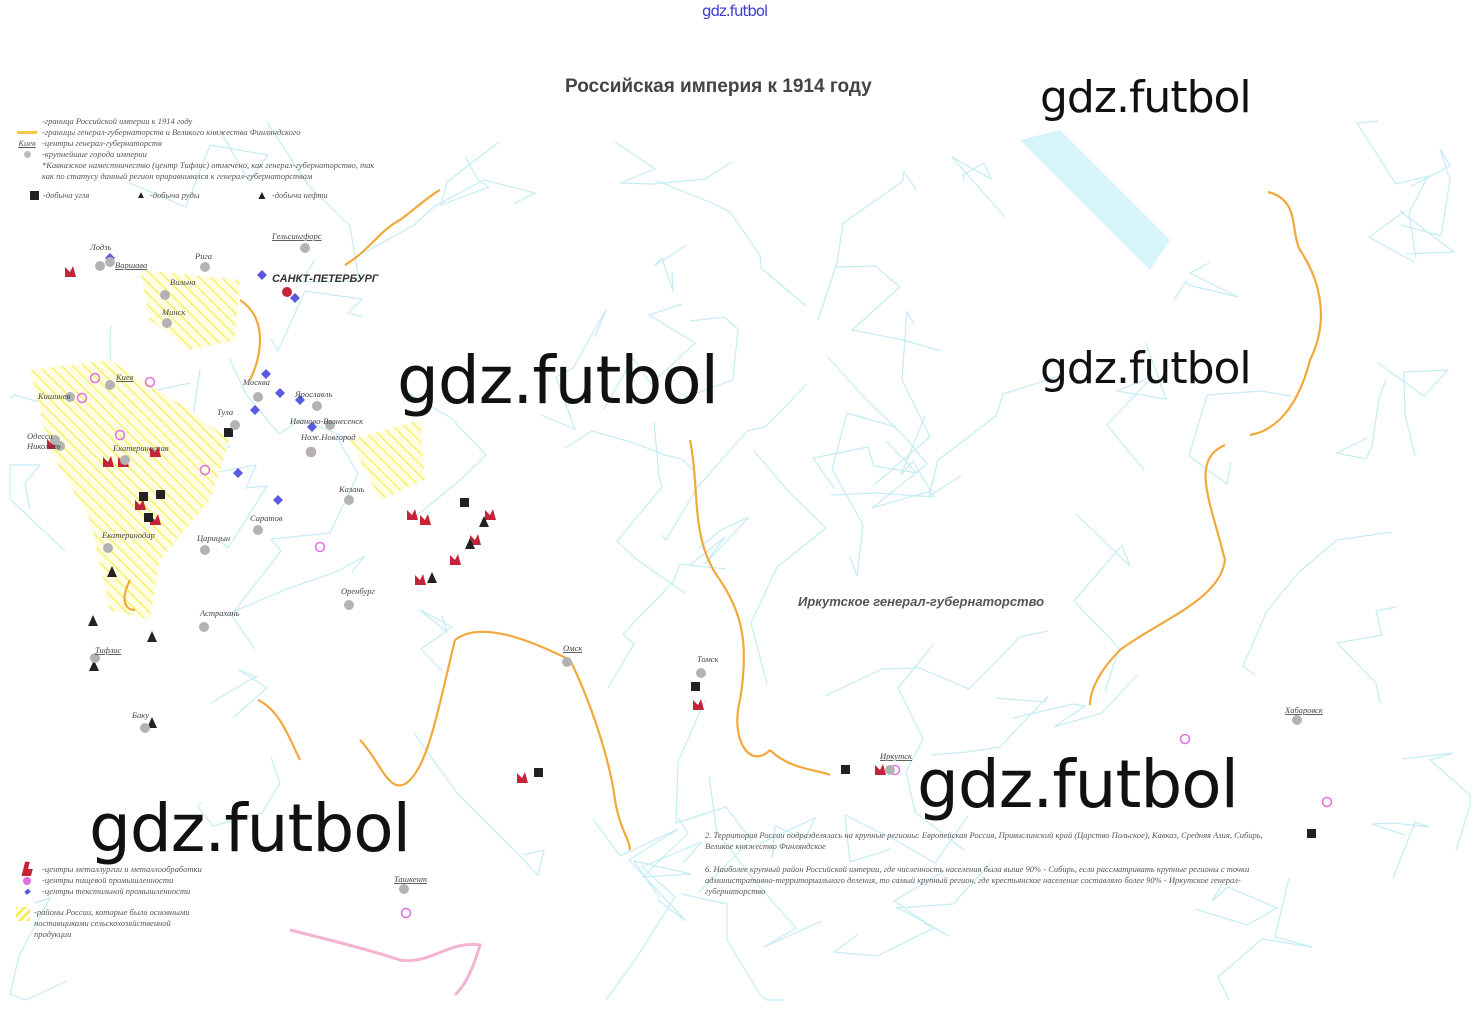 This screenshot has height=1025, width=1484. What do you see at coordinates (131, 265) in the screenshot?
I see `city-label: Варшава` at bounding box center [131, 265].